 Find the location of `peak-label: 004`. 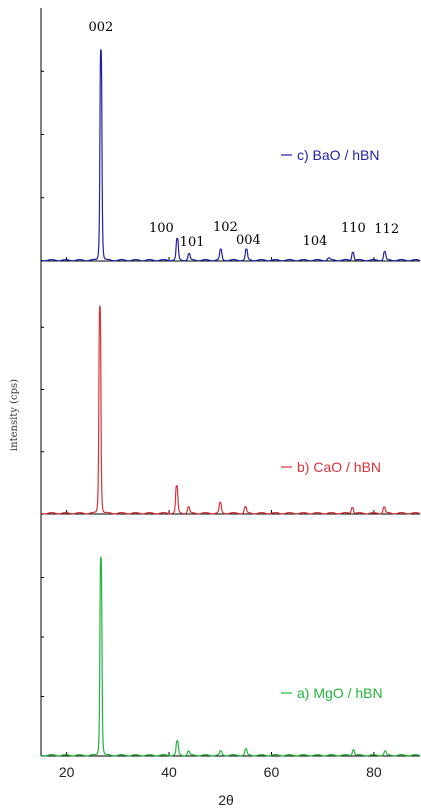

peak-label: 004 is located at coordinates (248, 240).